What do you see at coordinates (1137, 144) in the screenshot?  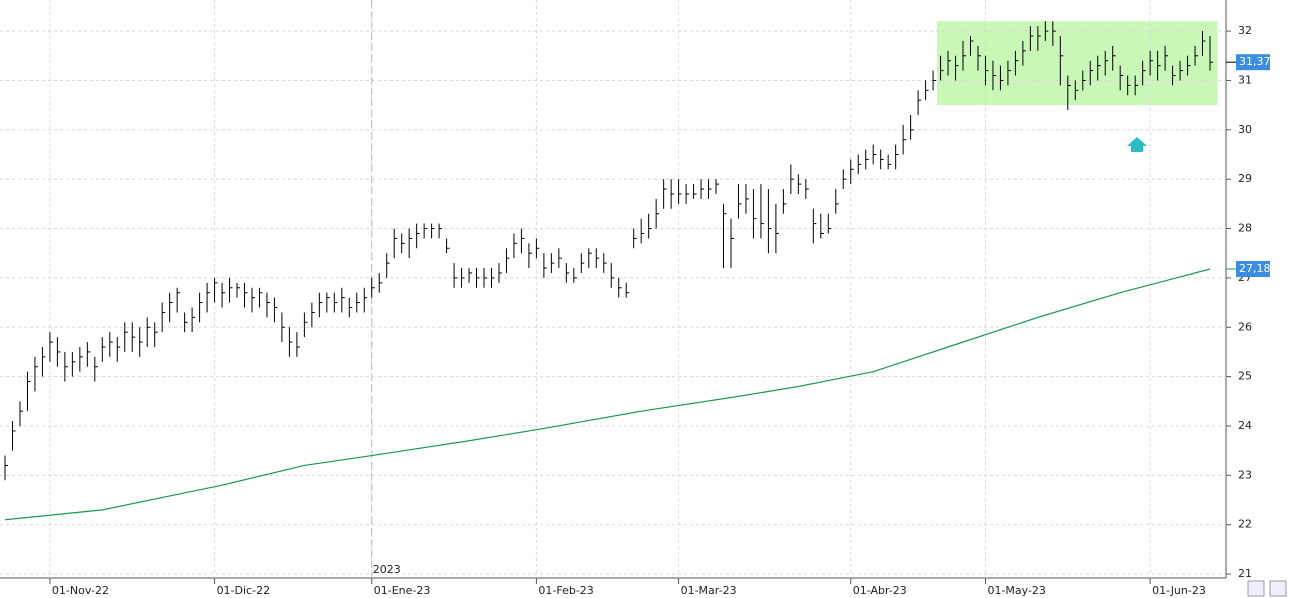 I see `signal-arrow` at bounding box center [1137, 144].